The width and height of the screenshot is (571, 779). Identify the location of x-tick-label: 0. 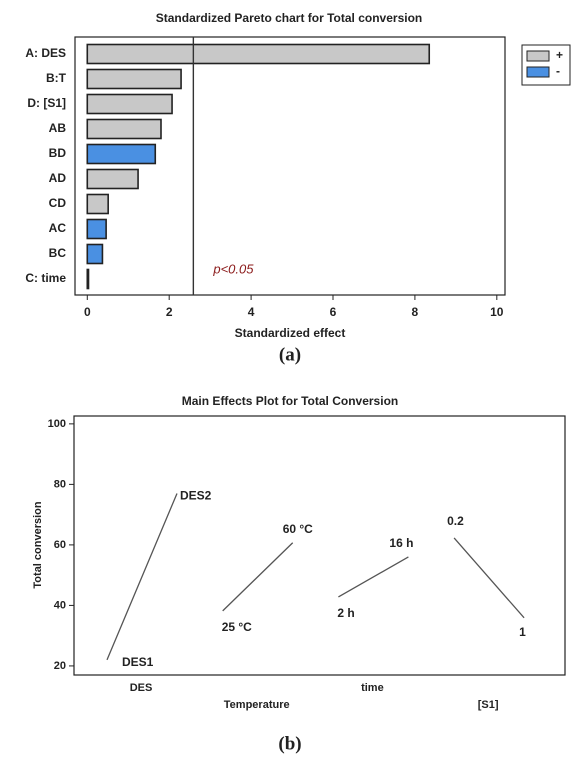
(87, 312).